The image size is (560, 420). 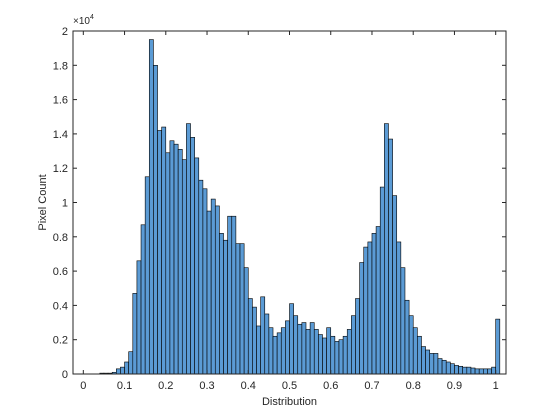 What do you see at coordinates (60, 238) in the screenshot?
I see `y-tick-label: 0.8` at bounding box center [60, 238].